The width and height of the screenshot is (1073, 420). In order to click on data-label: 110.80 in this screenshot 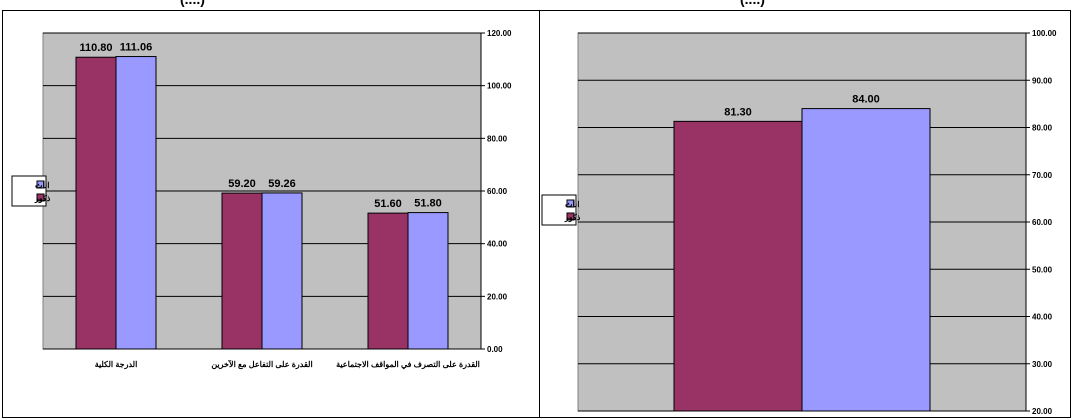, I will do `click(95, 48)`.